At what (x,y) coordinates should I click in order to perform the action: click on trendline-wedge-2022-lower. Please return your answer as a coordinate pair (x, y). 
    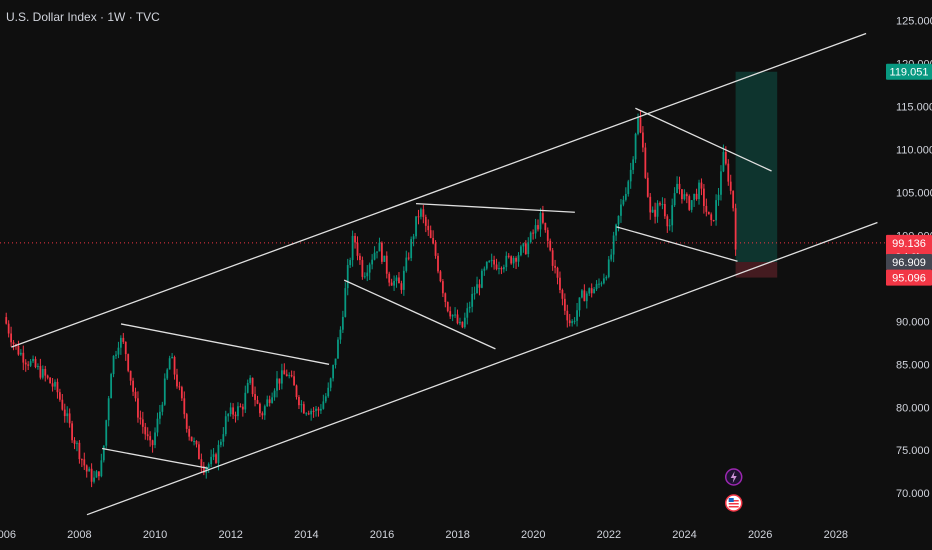
    Looking at the image, I should click on (677, 244).